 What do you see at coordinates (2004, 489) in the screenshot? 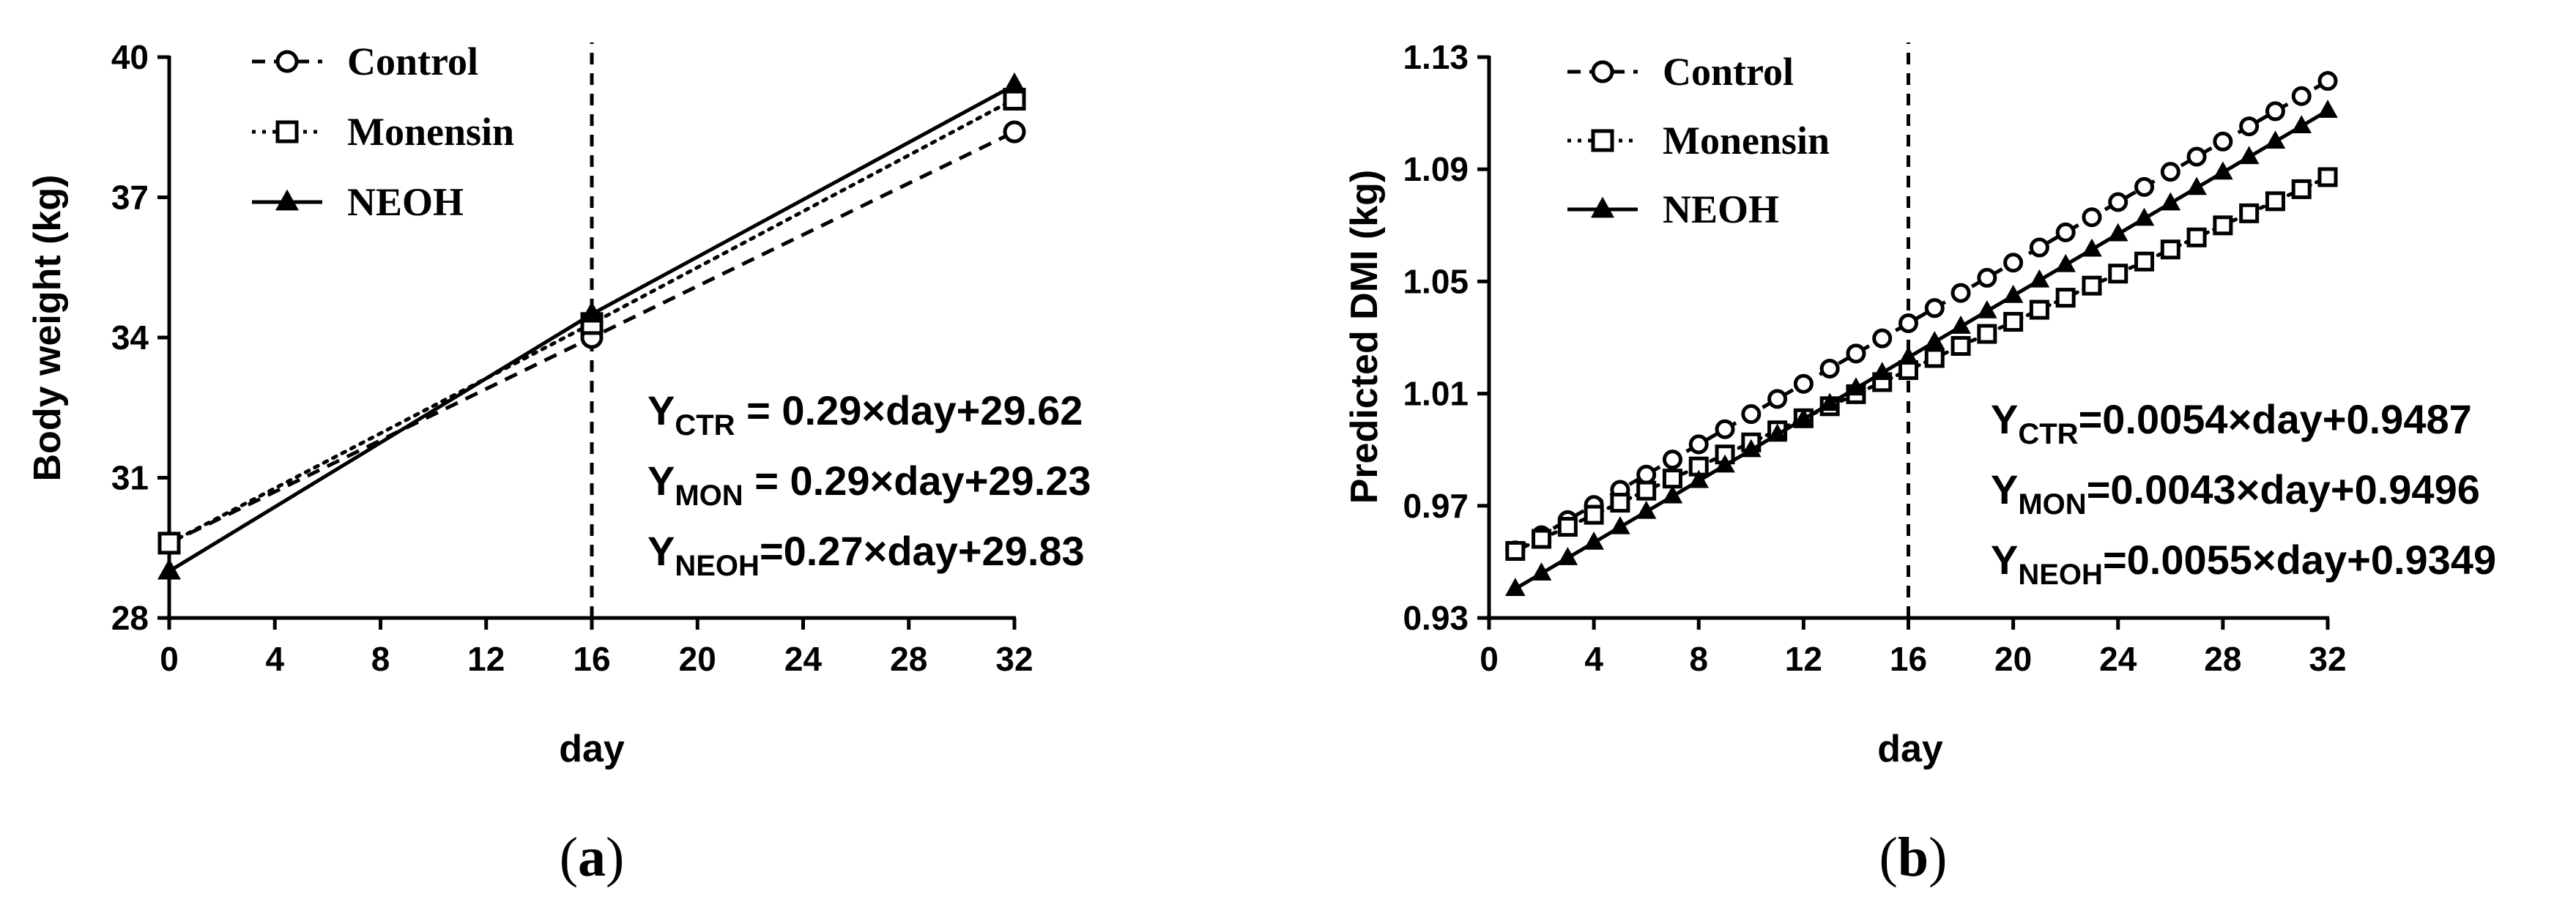
I see `b-equation-y: Y` at bounding box center [2004, 489].